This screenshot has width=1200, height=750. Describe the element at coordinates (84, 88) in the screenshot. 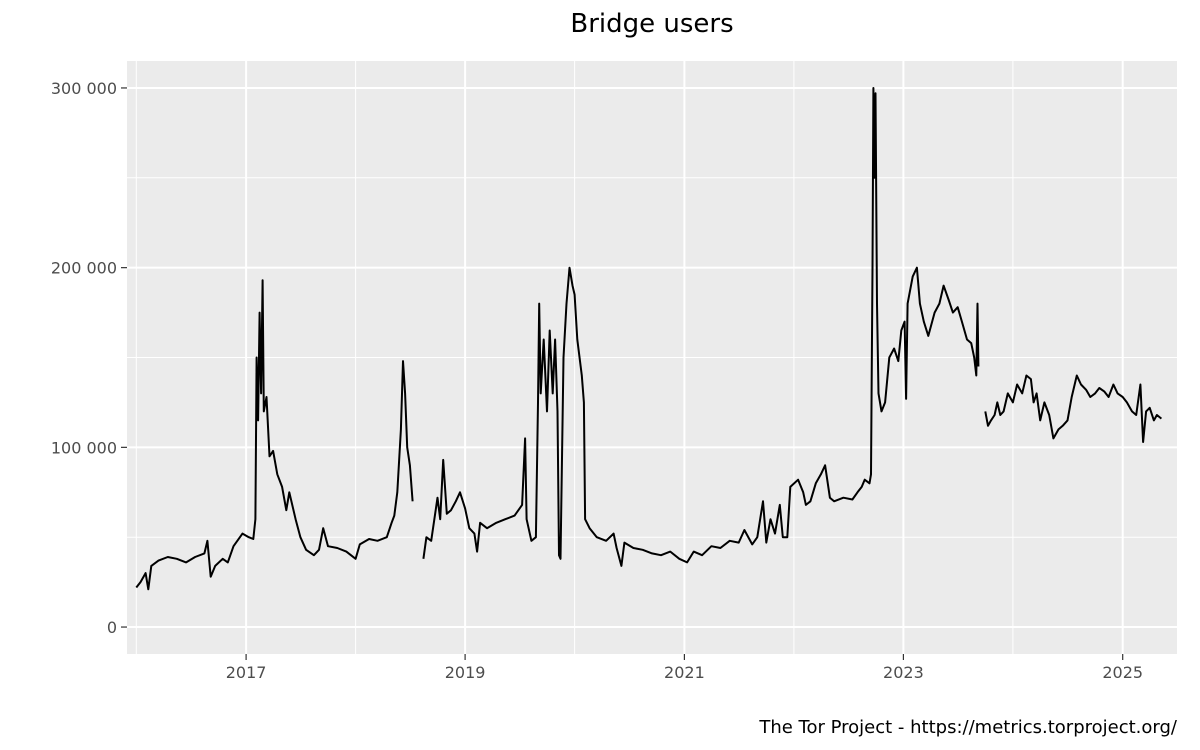

I see `y-tick-label: 300 000` at that location.